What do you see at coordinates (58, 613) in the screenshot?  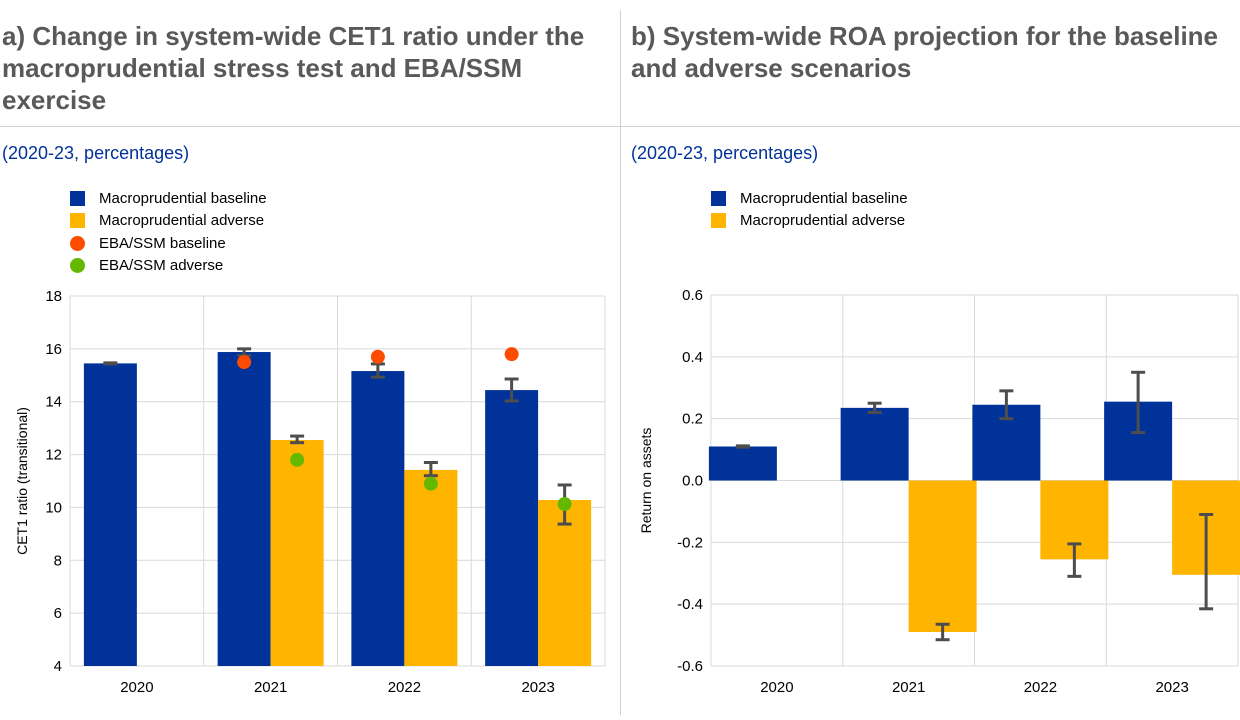 I see `y-tick-label: 6` at bounding box center [58, 613].